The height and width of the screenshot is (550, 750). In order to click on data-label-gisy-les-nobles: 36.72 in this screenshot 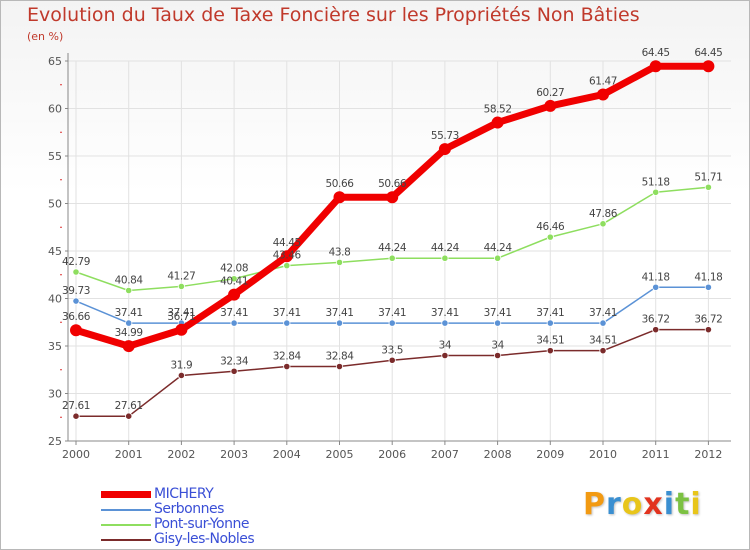, I will do `click(708, 320)`.